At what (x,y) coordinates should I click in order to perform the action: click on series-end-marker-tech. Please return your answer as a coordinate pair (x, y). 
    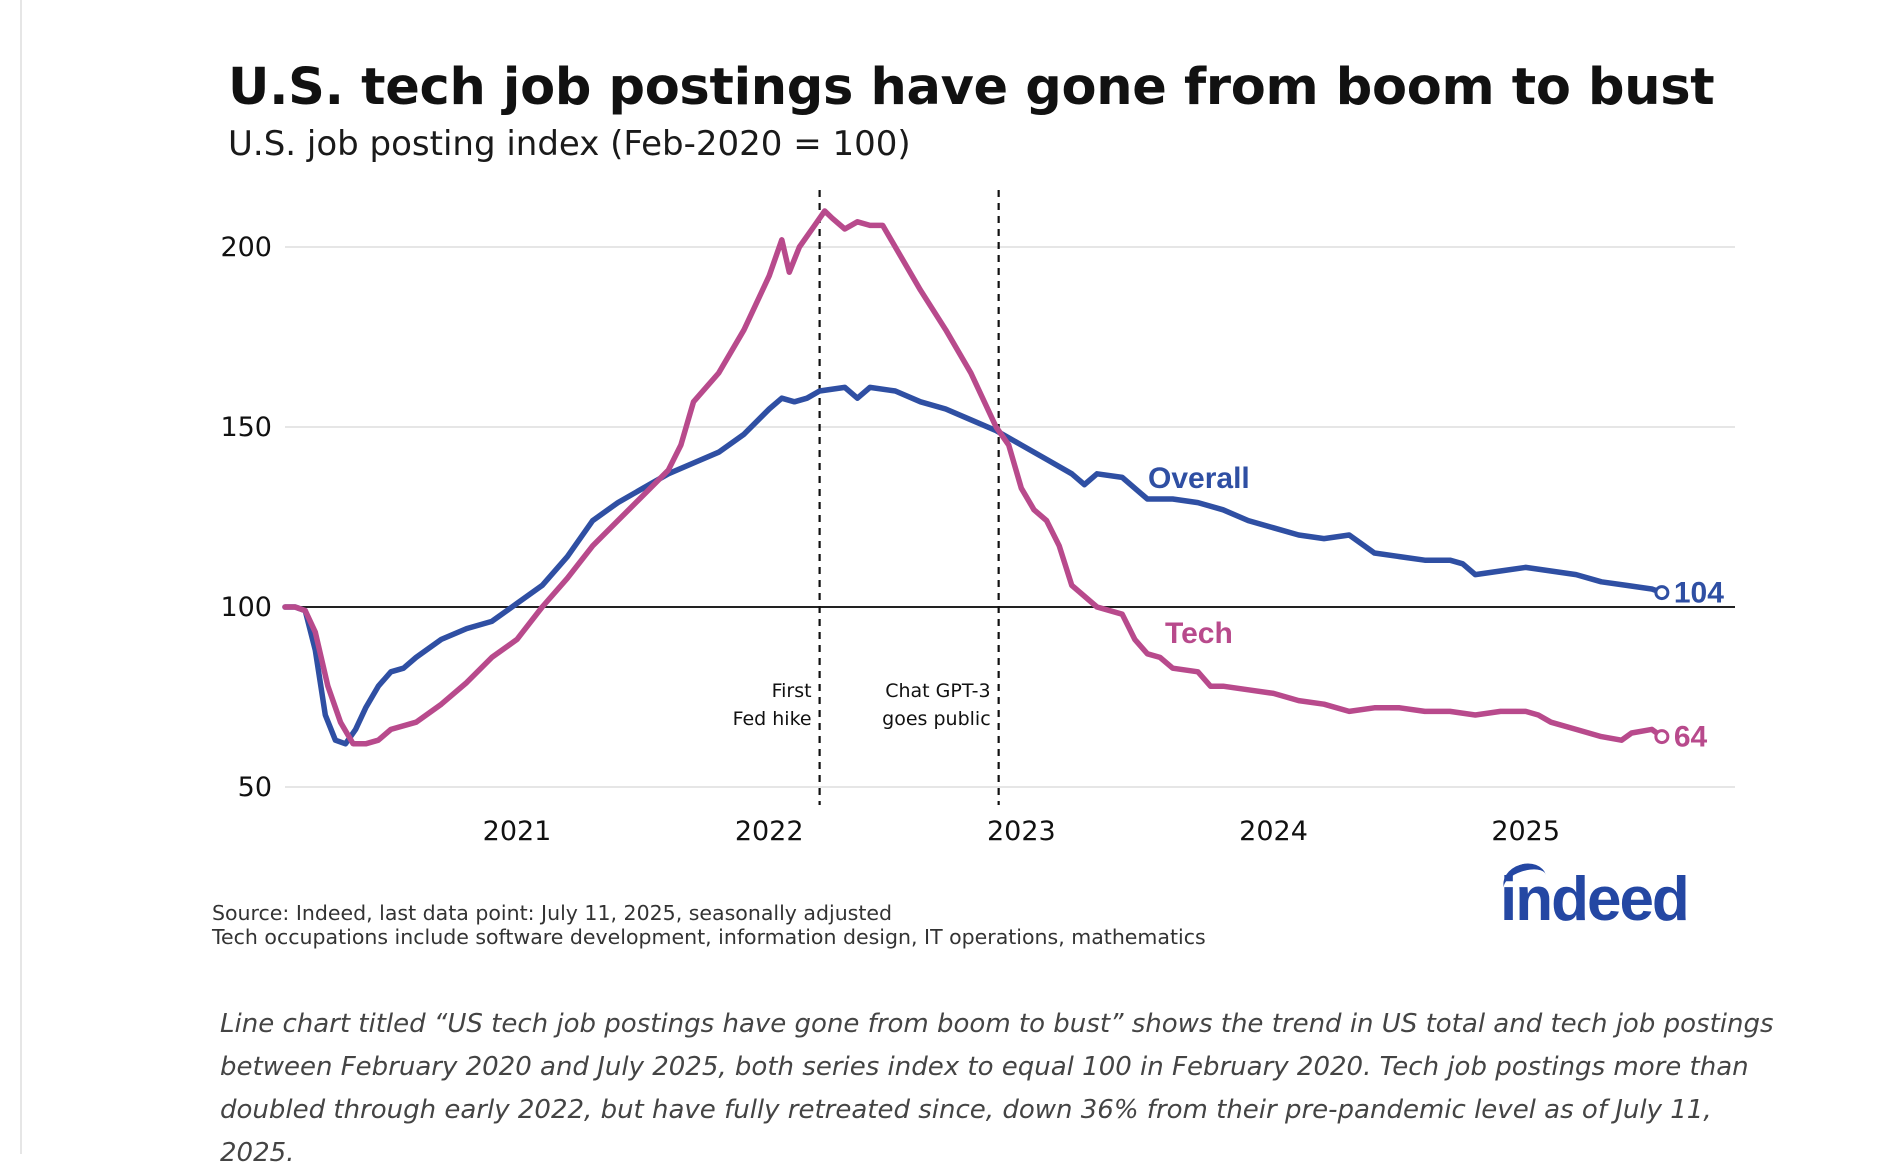
    Looking at the image, I should click on (1662, 737).